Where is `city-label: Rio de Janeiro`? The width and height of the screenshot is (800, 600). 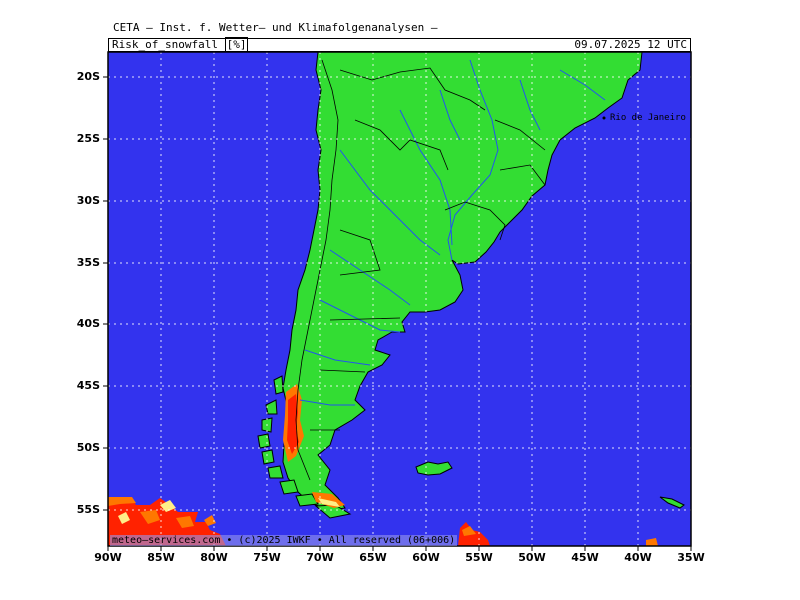 city-label: Rio de Janeiro is located at coordinates (648, 118).